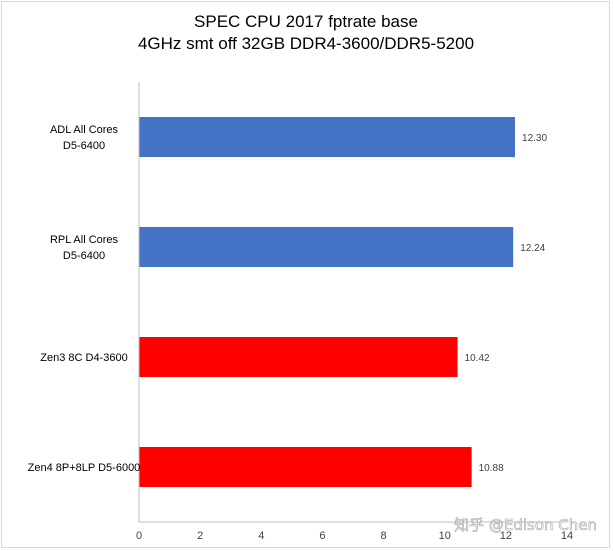 The width and height of the screenshot is (613, 551). What do you see at coordinates (384, 536) in the screenshot?
I see `x-tick-label-8: 8` at bounding box center [384, 536].